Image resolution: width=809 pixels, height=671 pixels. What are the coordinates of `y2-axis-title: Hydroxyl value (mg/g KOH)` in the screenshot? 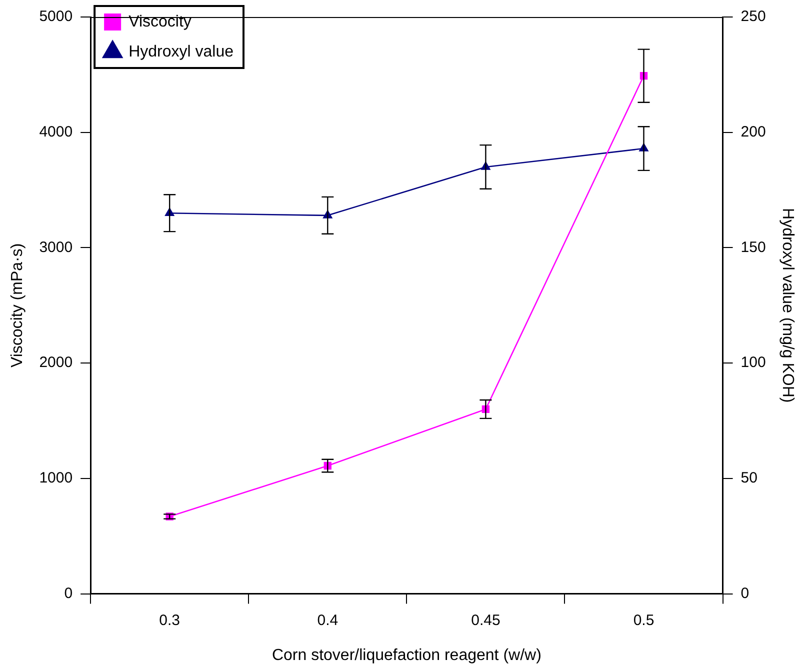 It's located at (787, 305).